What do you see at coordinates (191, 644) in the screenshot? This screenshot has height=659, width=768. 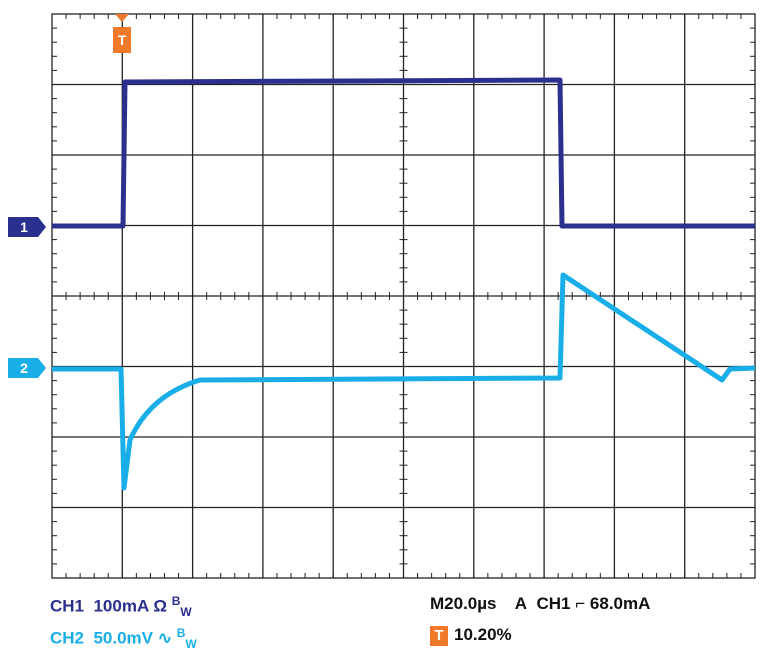 I see `ch2-bw-sub: W` at bounding box center [191, 644].